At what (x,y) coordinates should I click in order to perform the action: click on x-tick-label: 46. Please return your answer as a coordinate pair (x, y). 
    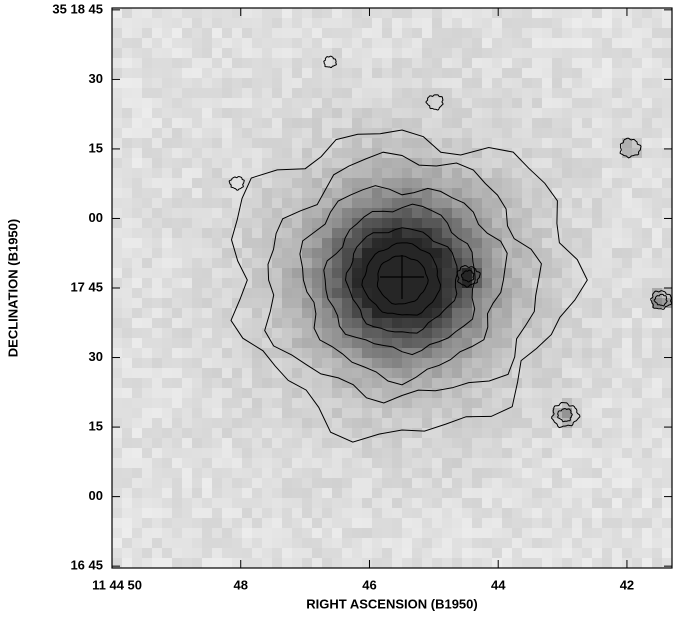
    Looking at the image, I should click on (369, 584).